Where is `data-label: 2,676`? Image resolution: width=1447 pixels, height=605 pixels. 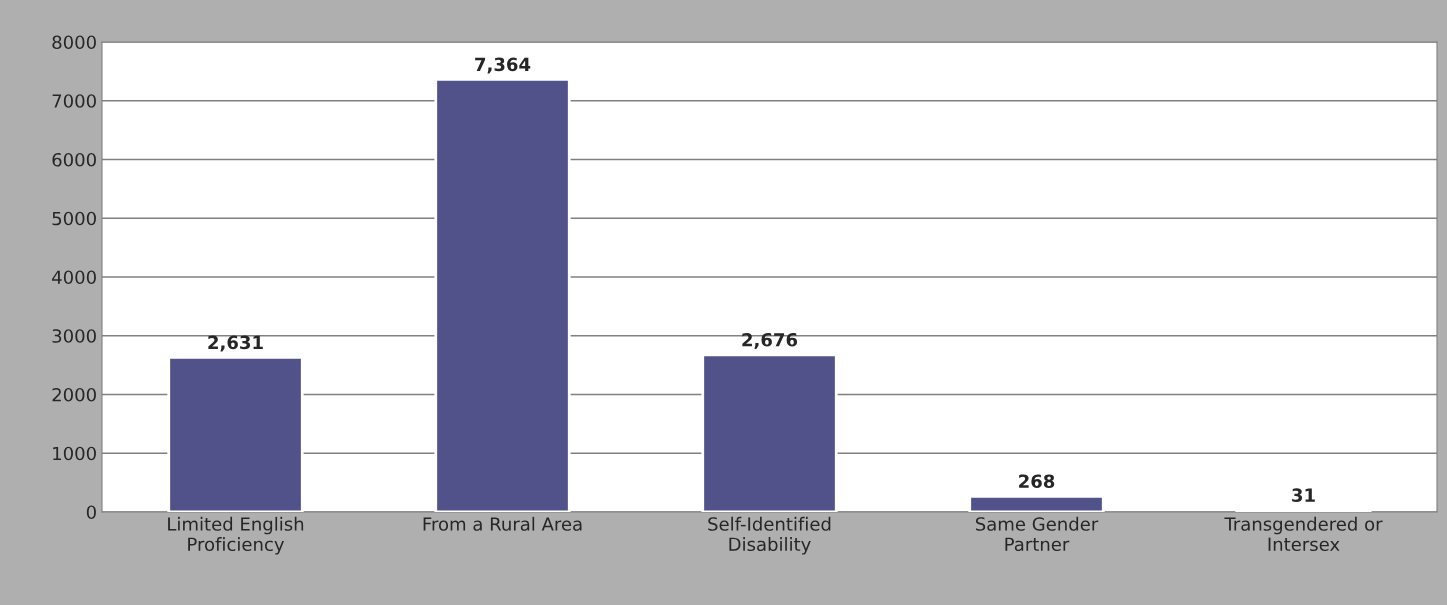
data-label: 2,676 is located at coordinates (770, 340).